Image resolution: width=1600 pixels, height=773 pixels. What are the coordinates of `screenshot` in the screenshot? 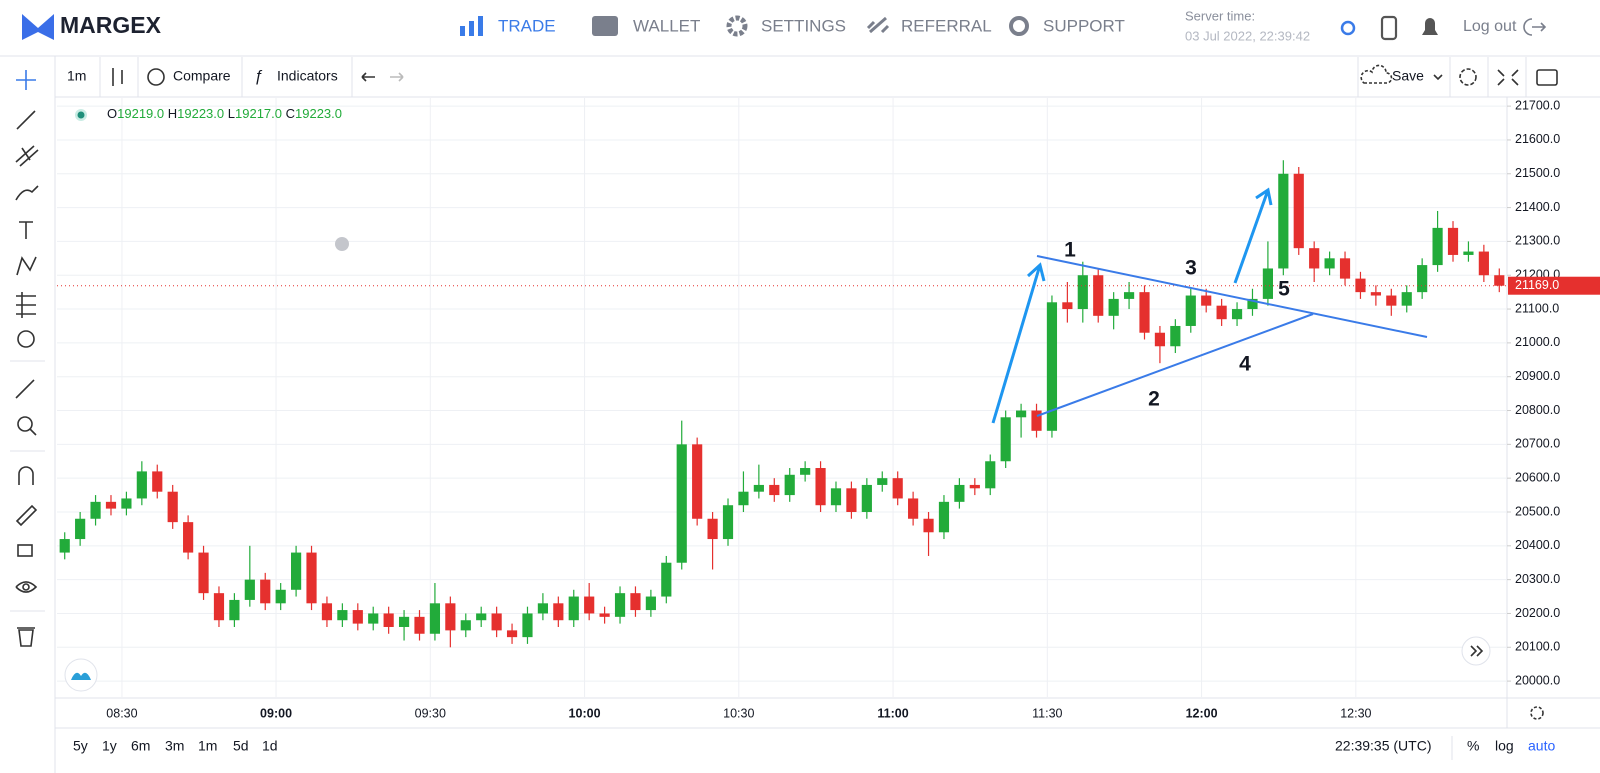 It's located at (1547, 77).